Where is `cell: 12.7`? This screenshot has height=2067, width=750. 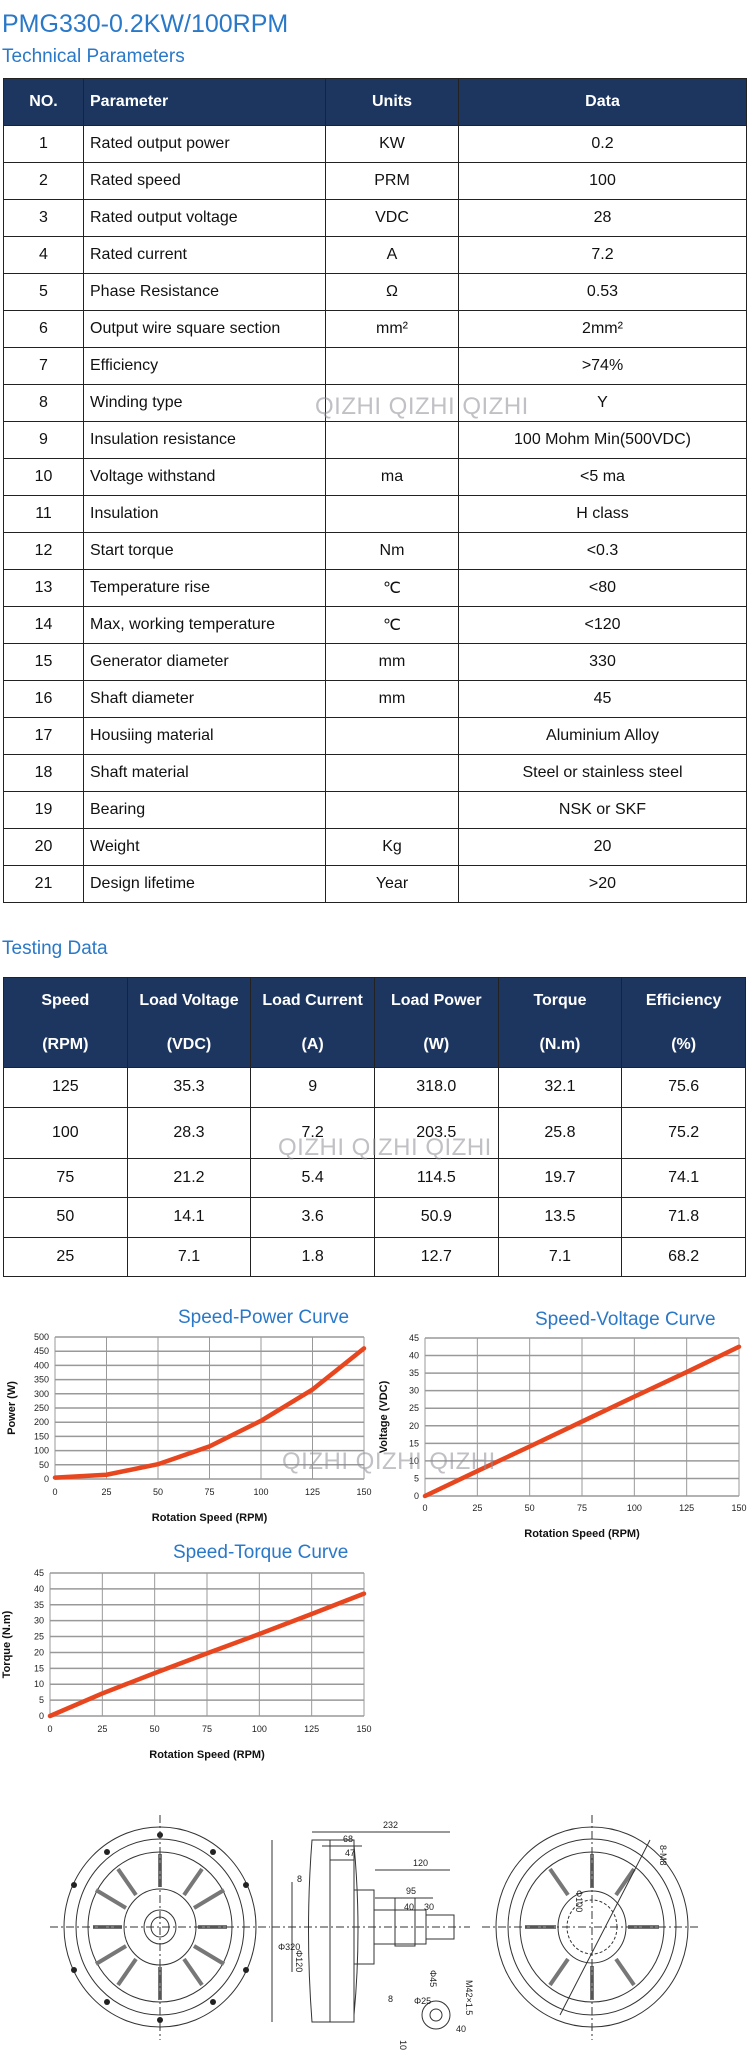 cell: 12.7 is located at coordinates (436, 1256).